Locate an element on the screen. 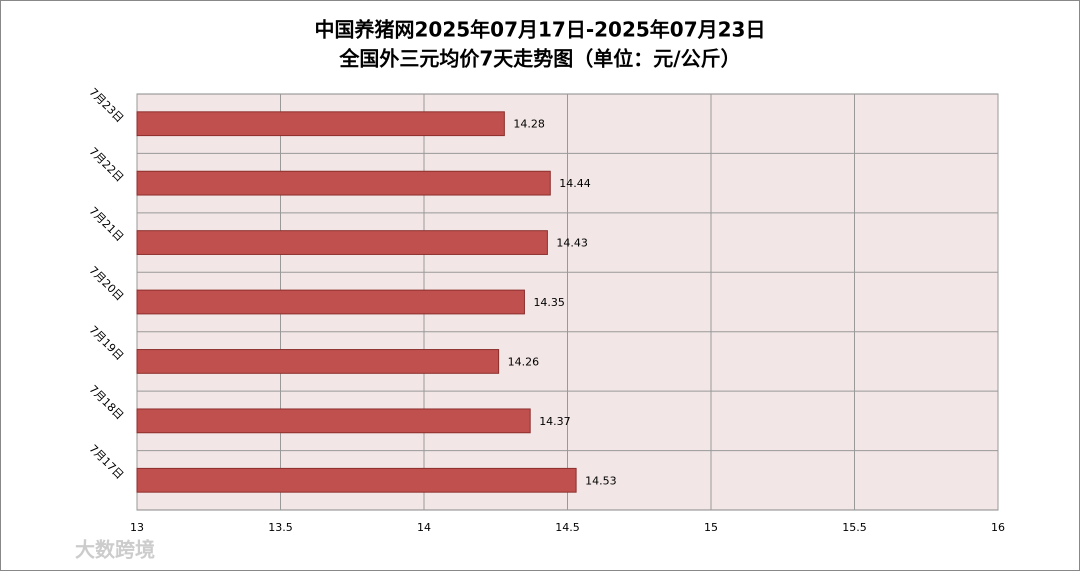  value-label: 14.53 is located at coordinates (601, 480).